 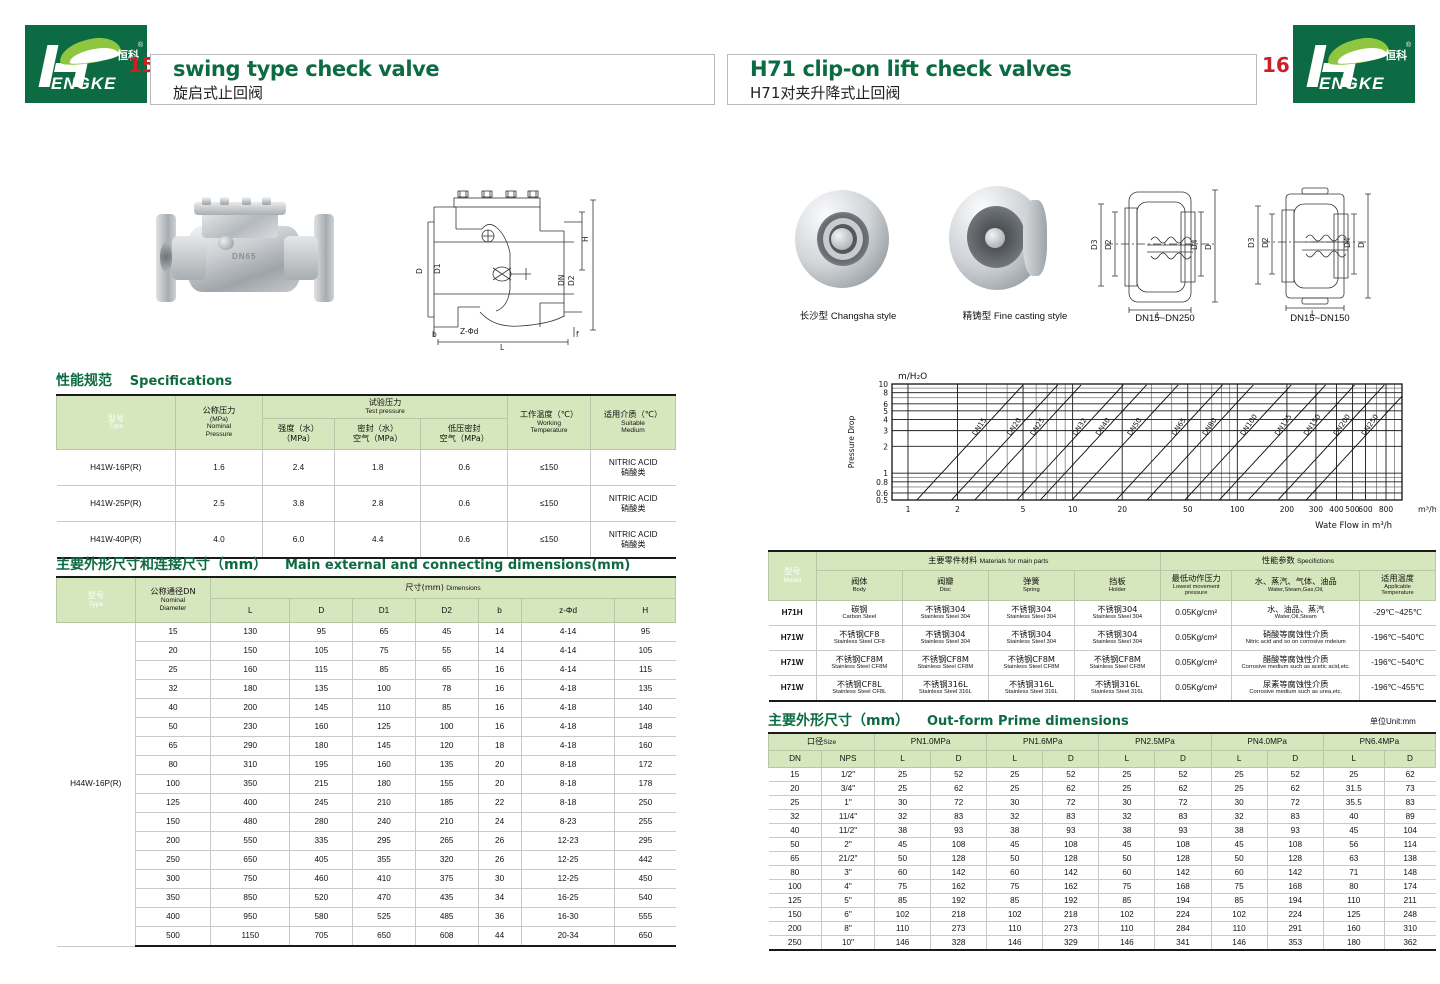 I want to click on outform-cell-v1: 93, so click(x=958, y=830).